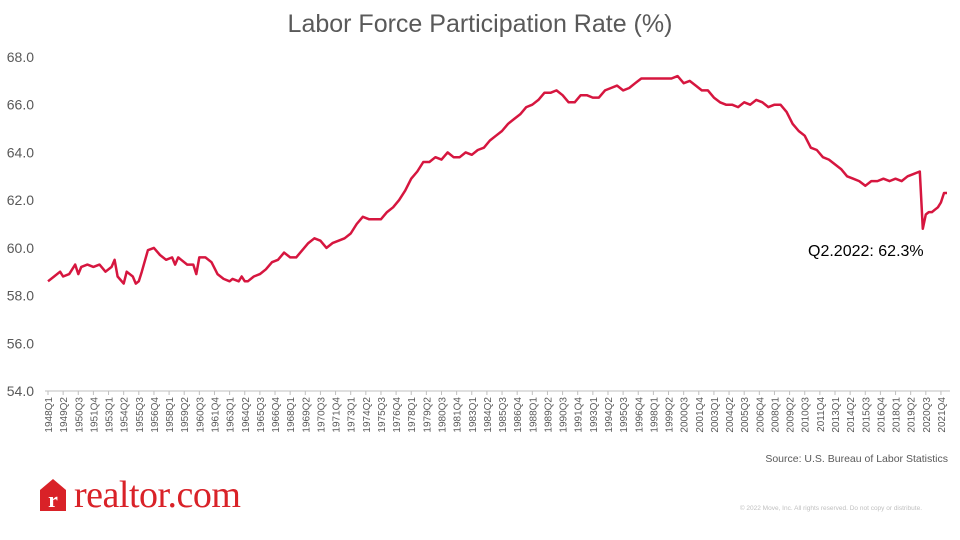  Describe the element at coordinates (185, 415) in the screenshot. I see `x-tick-label: 1959Q2` at that location.